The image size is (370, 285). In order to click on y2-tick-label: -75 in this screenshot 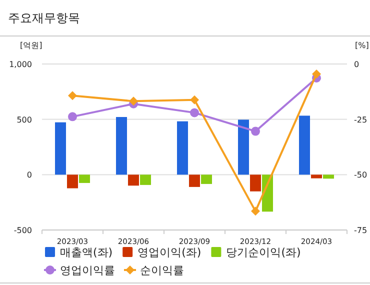, I will do `click(361, 230)`.